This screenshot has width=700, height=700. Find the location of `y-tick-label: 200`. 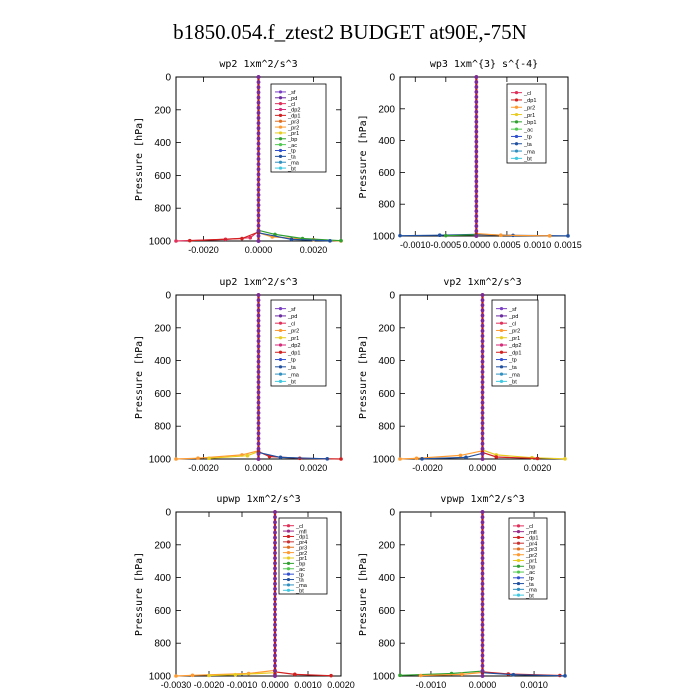

y-tick-label: 200 is located at coordinates (386, 545).